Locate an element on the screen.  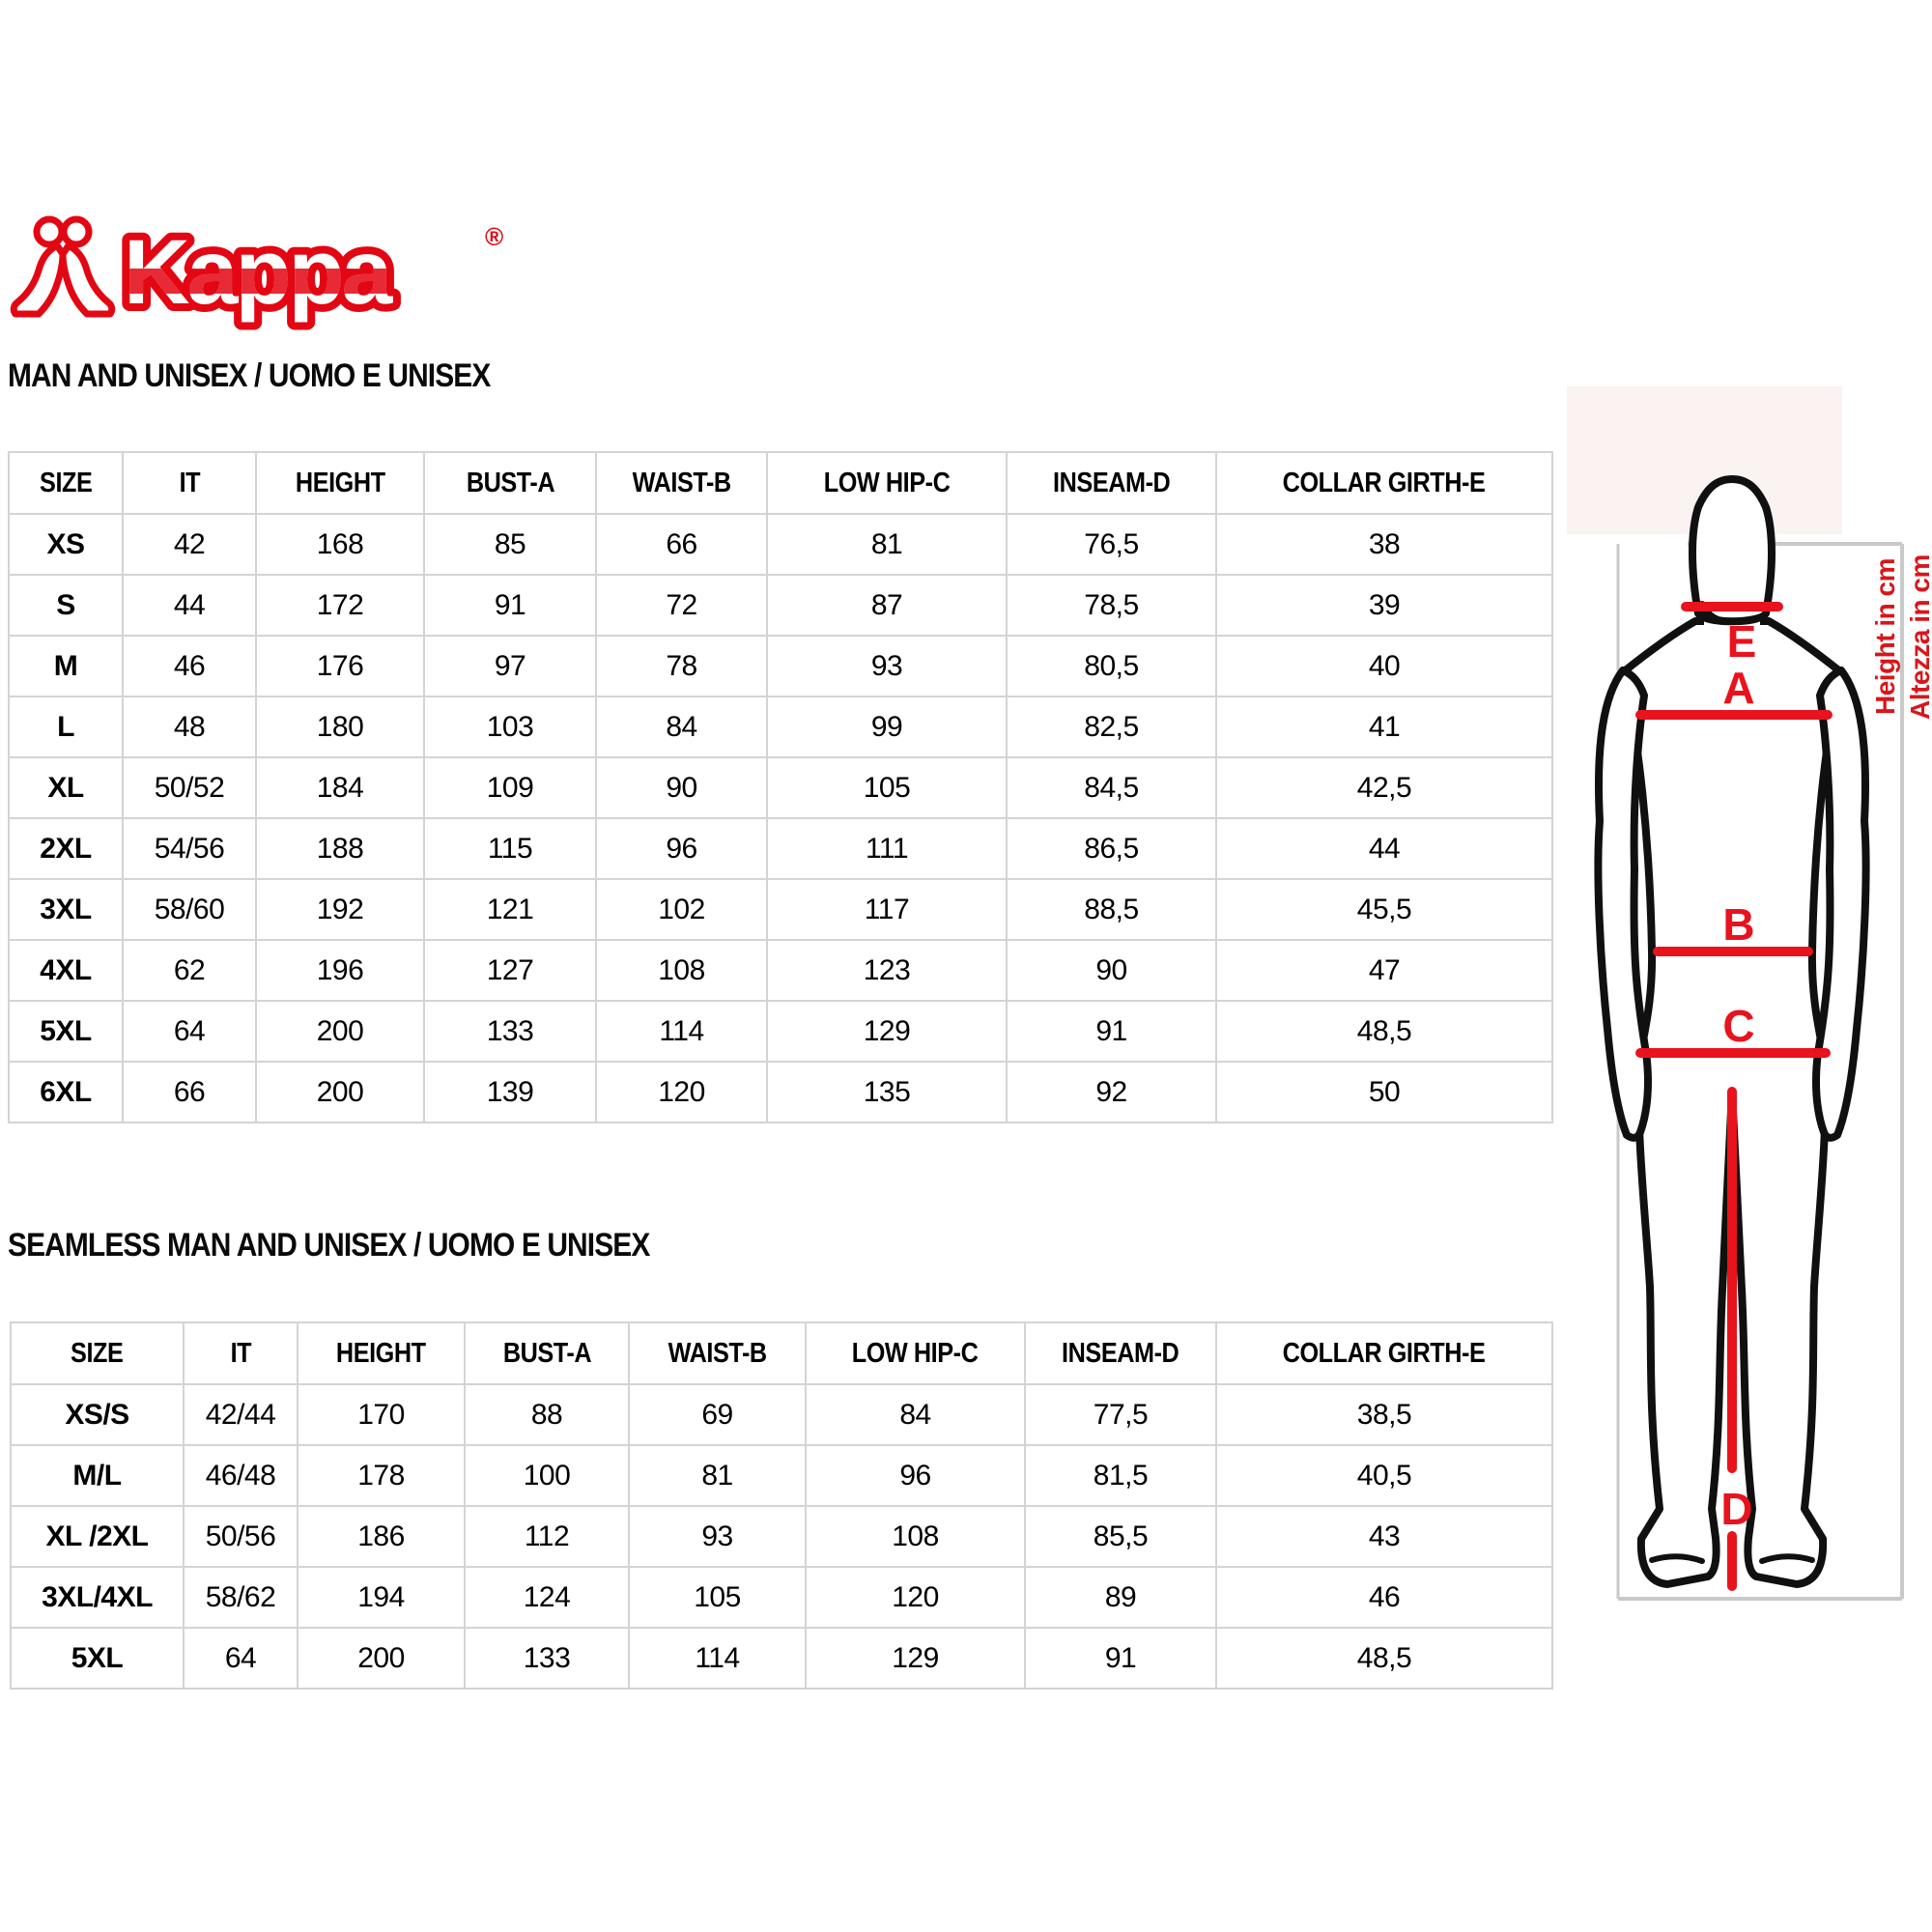
value-cell: 58/62 is located at coordinates (240, 1597).